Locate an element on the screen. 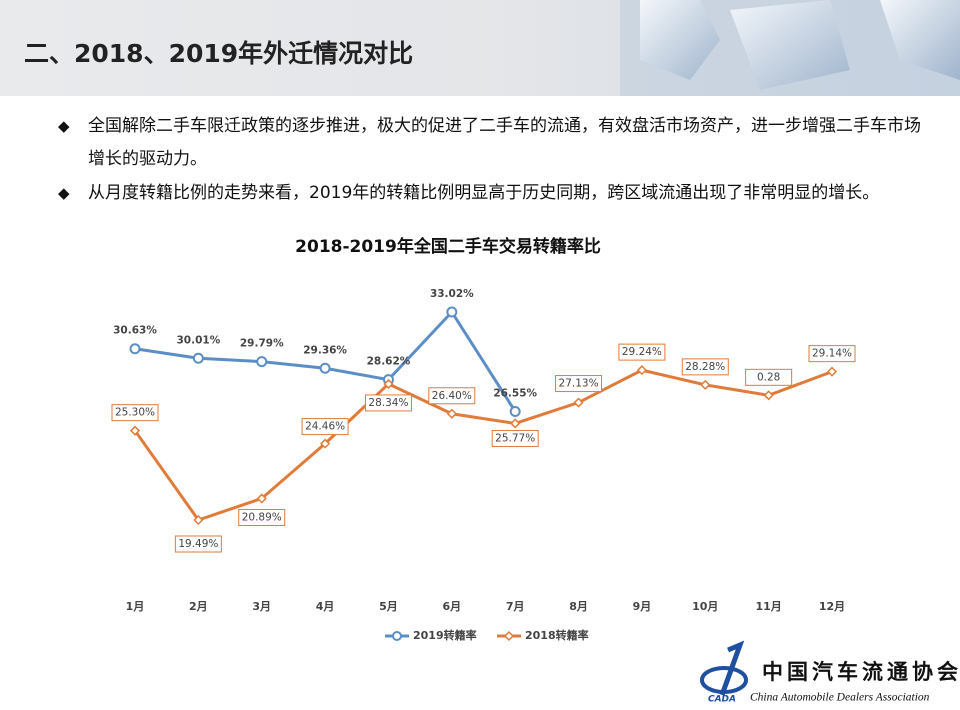 The width and height of the screenshot is (960, 710). x-tick-label: 5月 is located at coordinates (388, 606).